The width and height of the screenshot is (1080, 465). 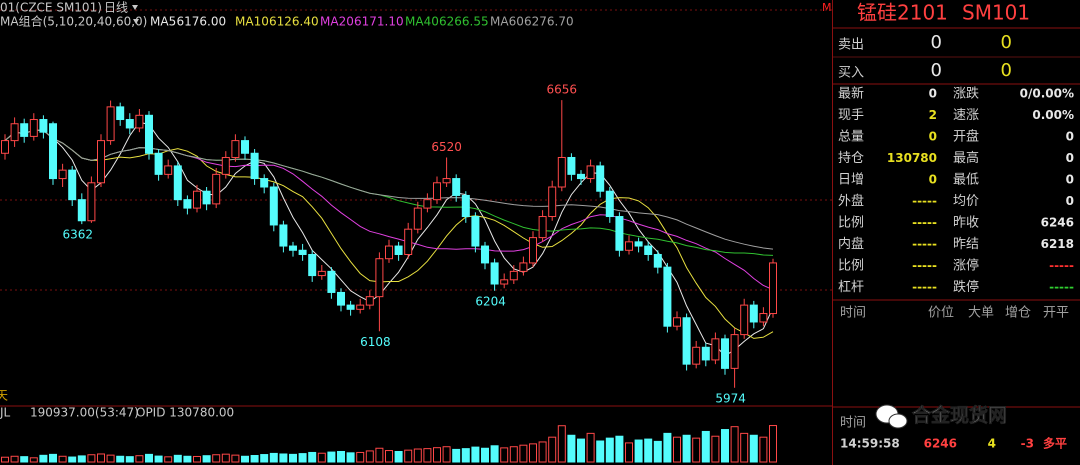 What do you see at coordinates (73, 21) in the screenshot?
I see `ma-set: MA组合(5,10,20,40,60,0)` at bounding box center [73, 21].